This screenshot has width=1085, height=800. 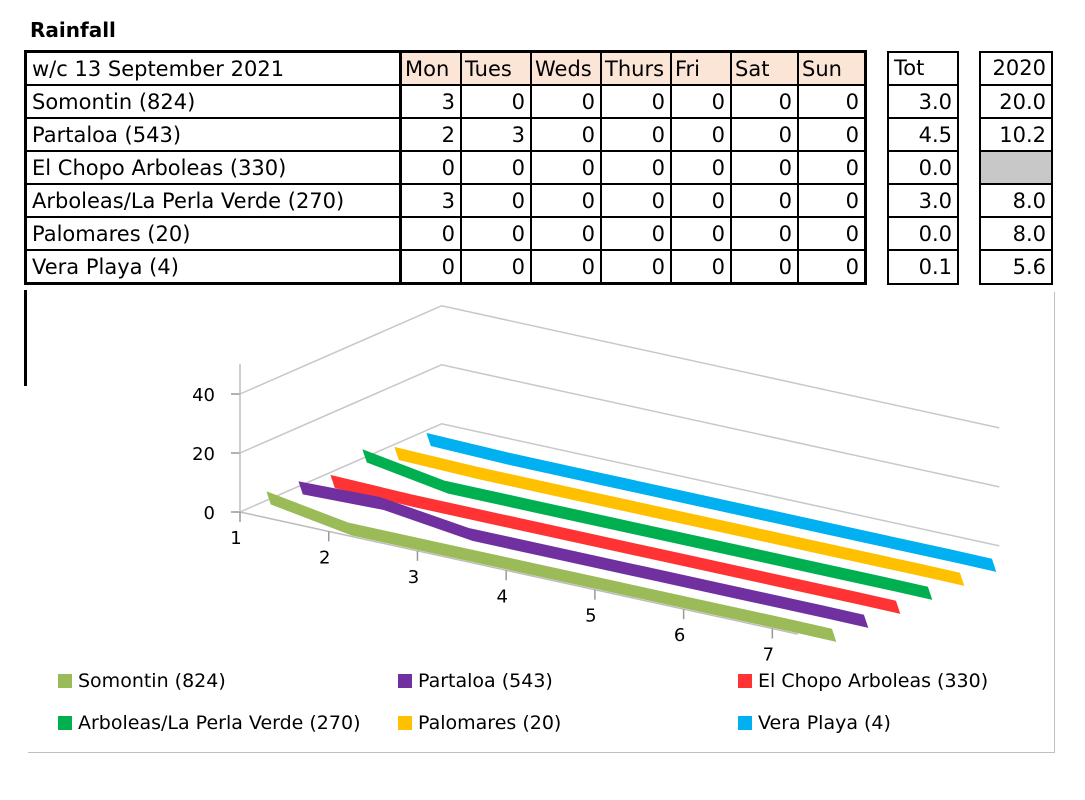 What do you see at coordinates (590, 616) in the screenshot?
I see `x-tick-label: 5` at bounding box center [590, 616].